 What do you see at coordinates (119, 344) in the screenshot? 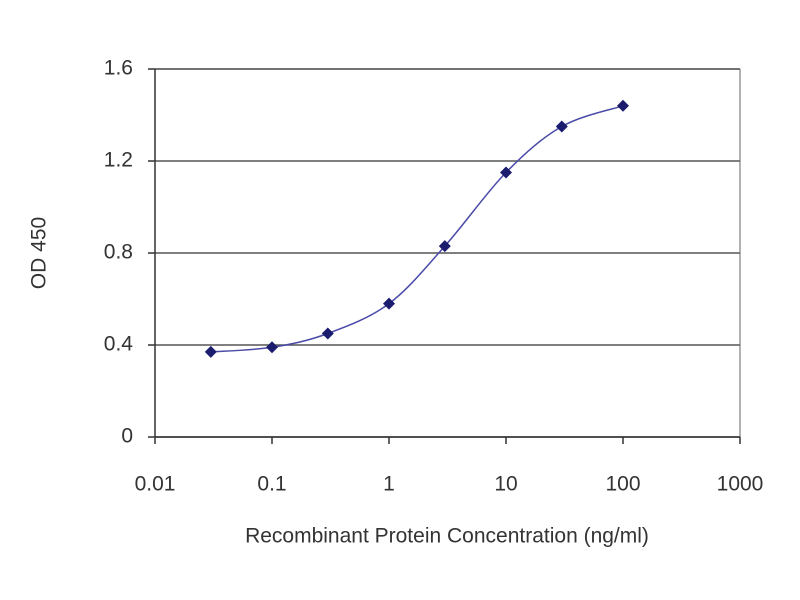
I see `y-tick-label: 0.4` at bounding box center [119, 344].